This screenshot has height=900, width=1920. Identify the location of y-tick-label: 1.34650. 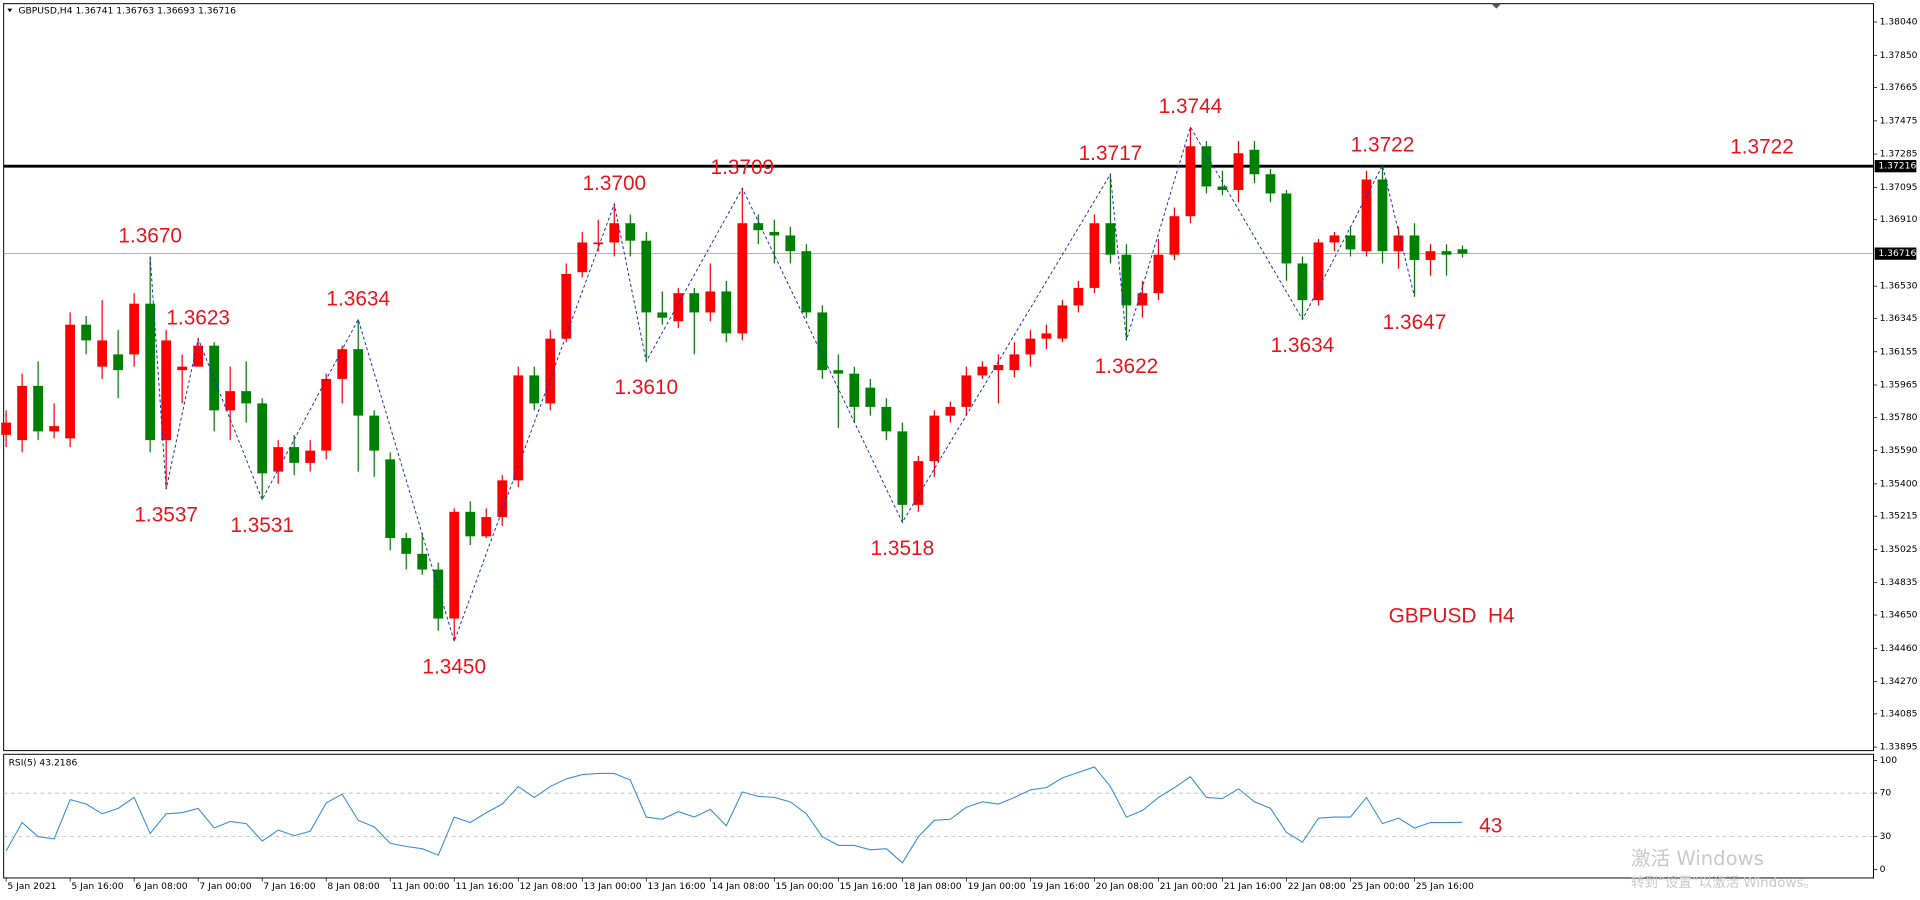
(1899, 615).